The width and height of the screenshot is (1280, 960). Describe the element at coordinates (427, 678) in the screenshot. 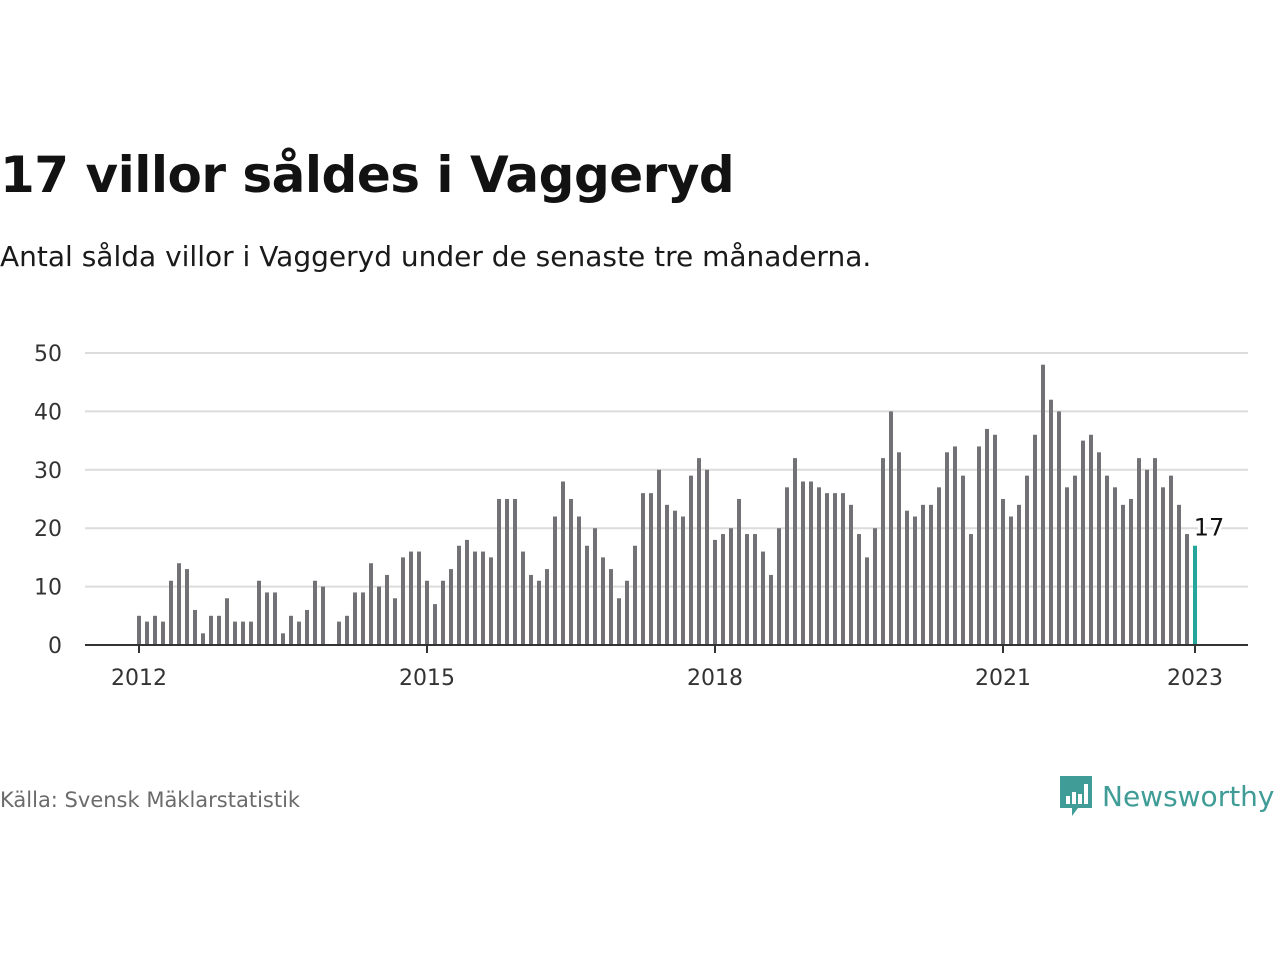

I see `x-tick-label: 2015` at that location.